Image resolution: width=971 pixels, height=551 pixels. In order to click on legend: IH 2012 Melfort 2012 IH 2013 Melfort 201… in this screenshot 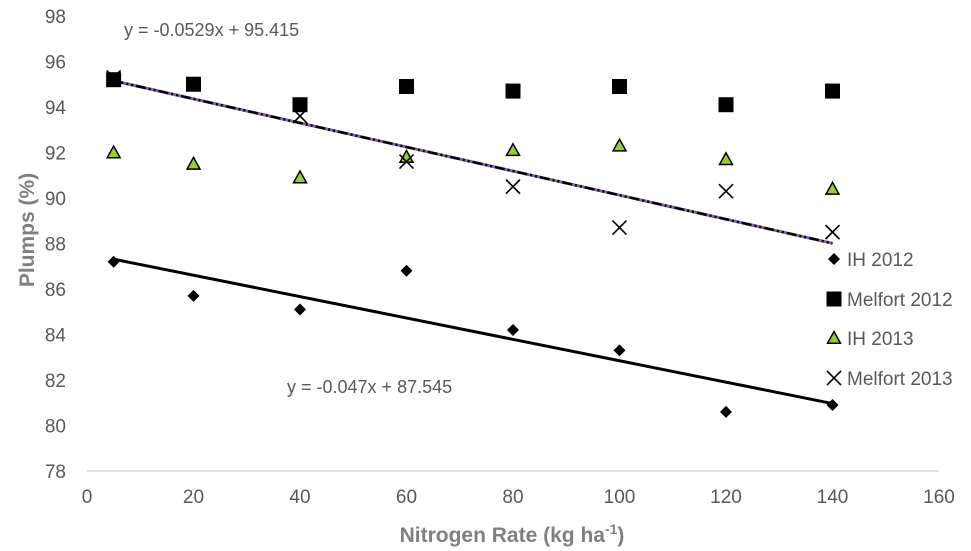, I will do `click(889, 320)`.